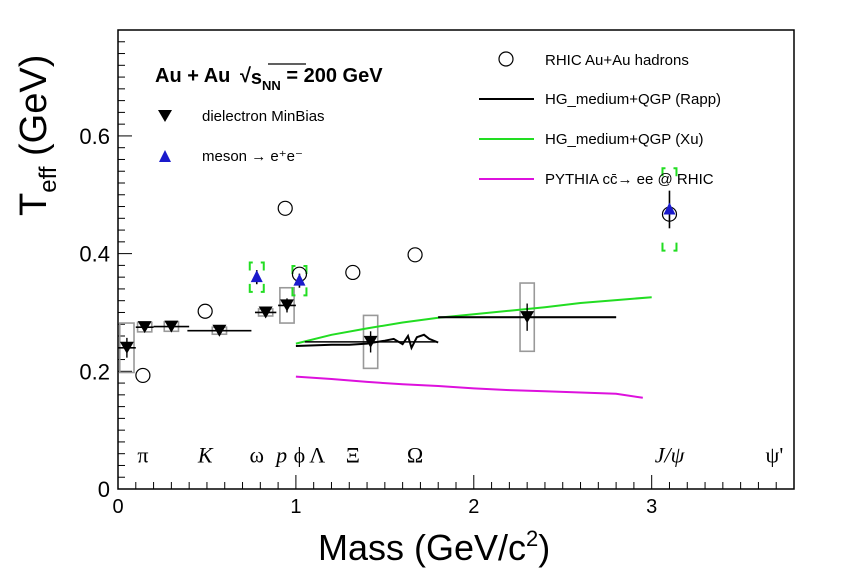 The image size is (846, 572). Describe the element at coordinates (775, 455) in the screenshot. I see `particle-label: ψ'` at that location.